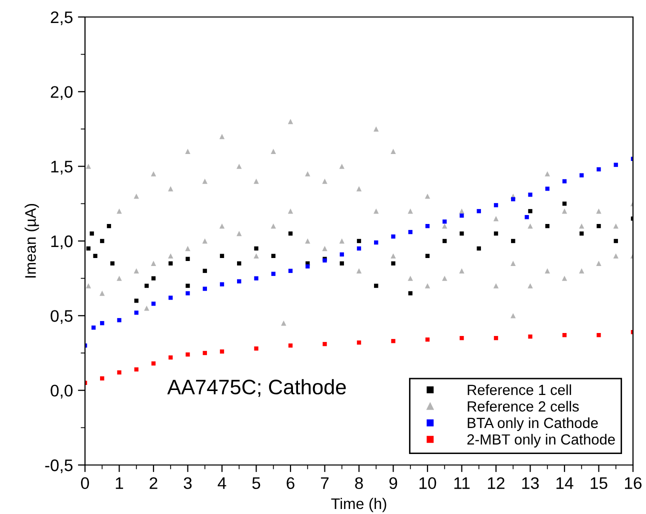 The image size is (646, 514). What do you see at coordinates (633, 483) in the screenshot?
I see `x-tick-label: 16` at bounding box center [633, 483].